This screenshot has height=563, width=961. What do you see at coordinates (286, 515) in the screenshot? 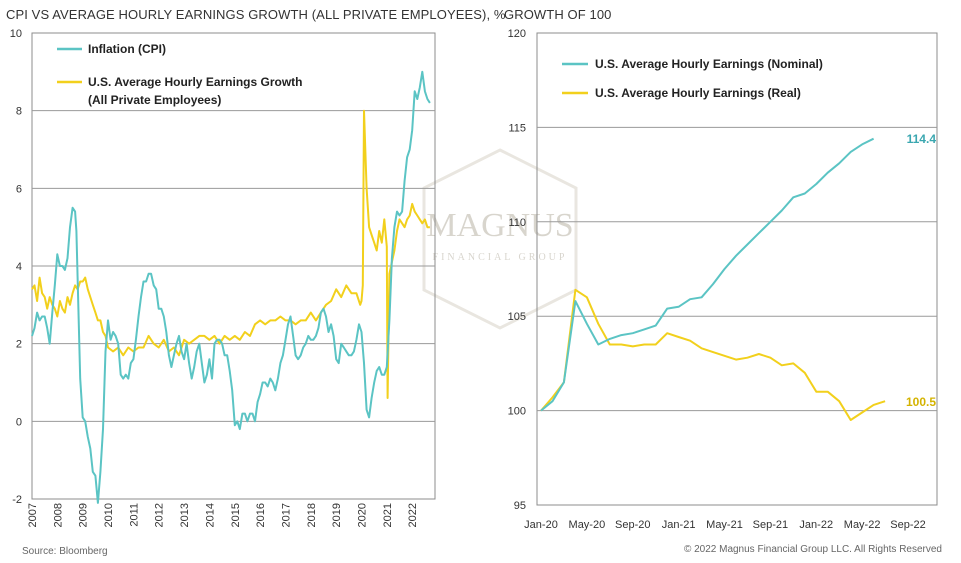
I see `left-x-tick-label: 2017` at bounding box center [286, 515].